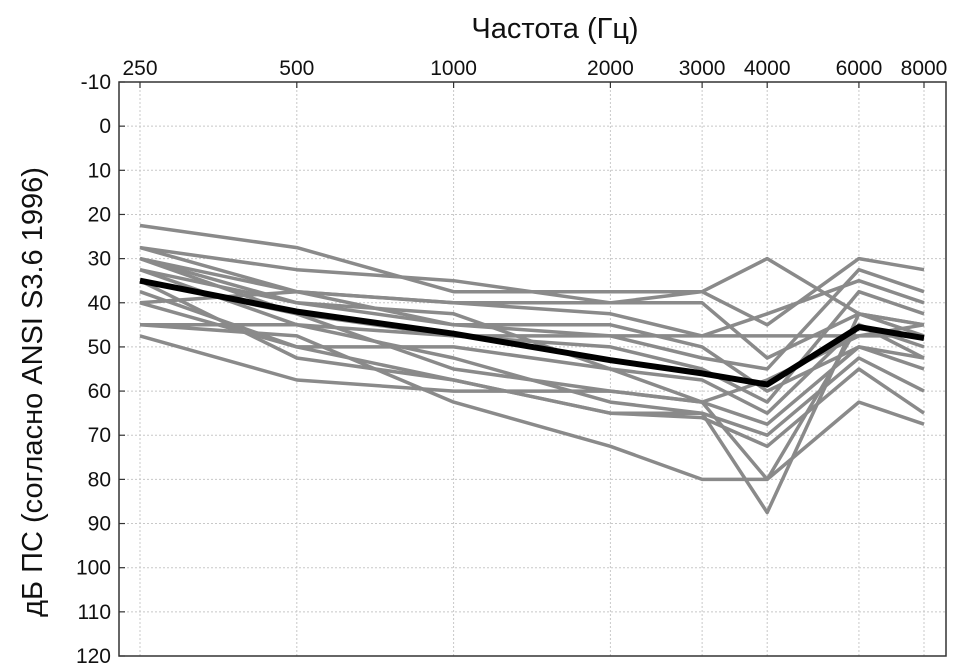  I want to click on x-axis-label: Частота (Гц), so click(554, 29).